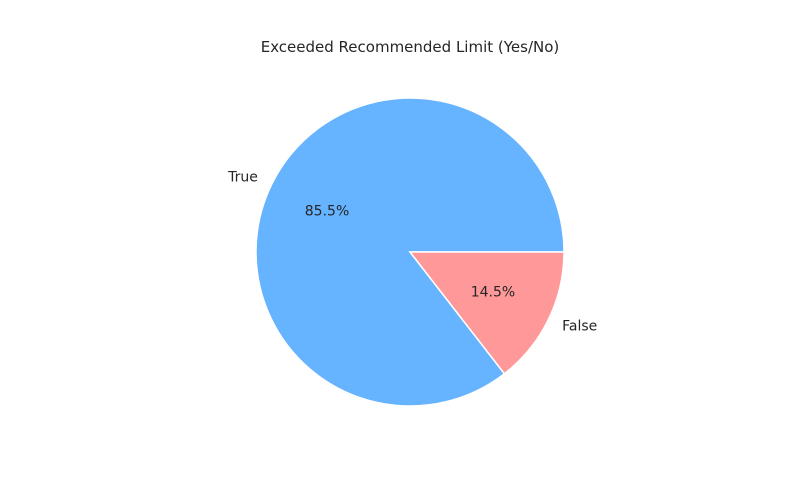 Image resolution: width=800 pixels, height=504 pixels. What do you see at coordinates (493, 293) in the screenshot?
I see `slice-percent-false: 14.5%` at bounding box center [493, 293].